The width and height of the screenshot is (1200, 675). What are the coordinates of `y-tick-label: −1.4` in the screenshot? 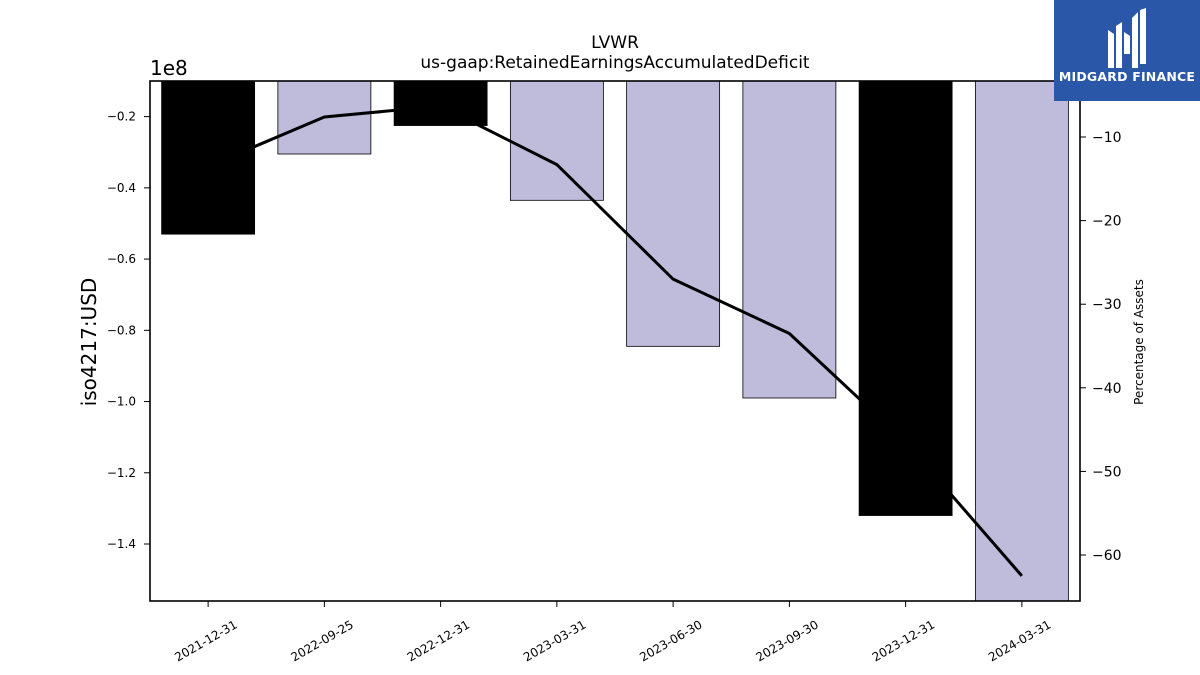 It's located at (121, 544).